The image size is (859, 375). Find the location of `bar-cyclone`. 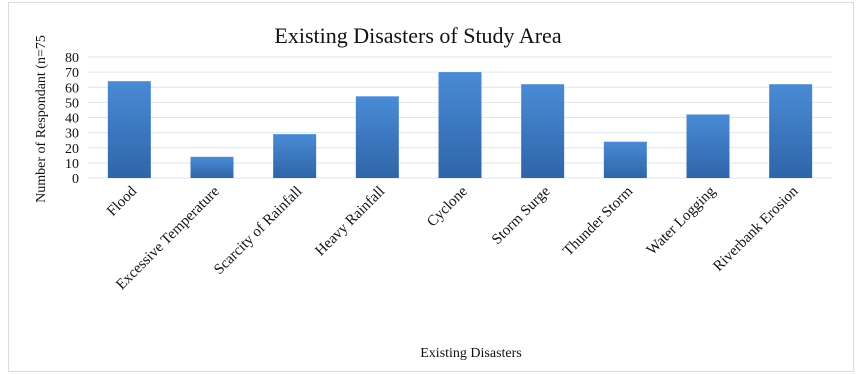

bar-cyclone is located at coordinates (460, 125).